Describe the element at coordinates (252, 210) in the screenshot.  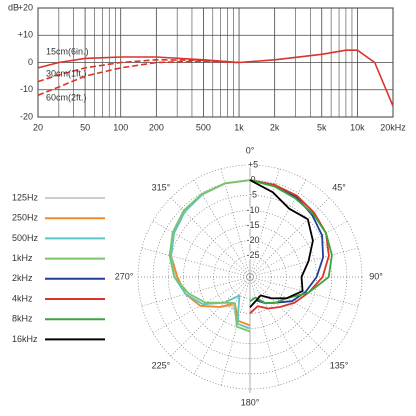
I see `r-tick-label: -10` at that location.